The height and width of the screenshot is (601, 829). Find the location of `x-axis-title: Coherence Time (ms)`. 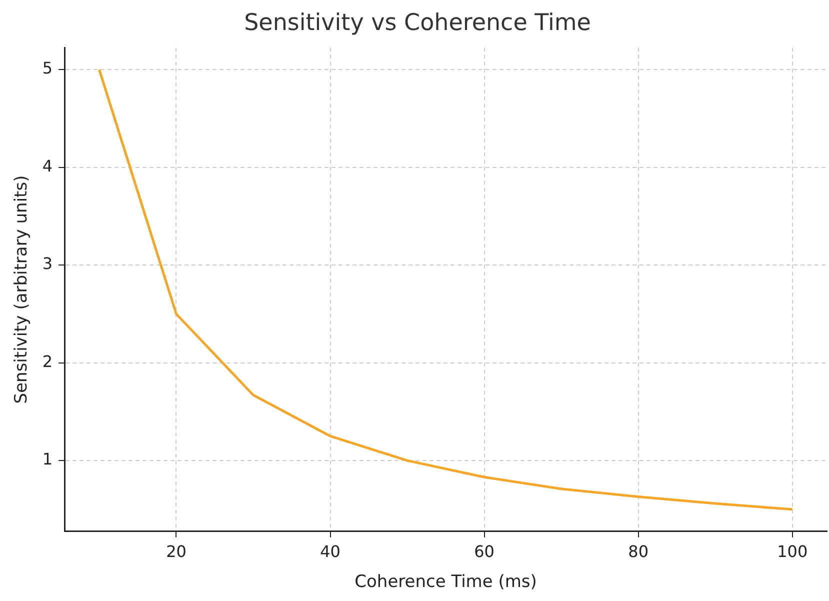

x-axis-title: Coherence Time (ms) is located at coordinates (445, 582).